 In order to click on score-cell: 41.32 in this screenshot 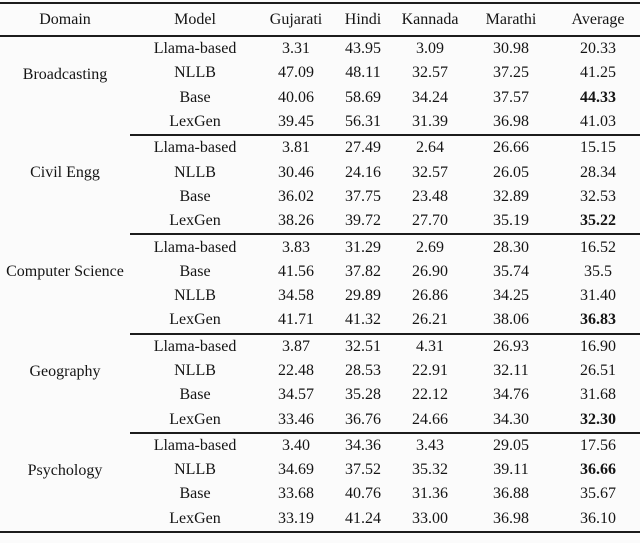, I will do `click(363, 321)`.